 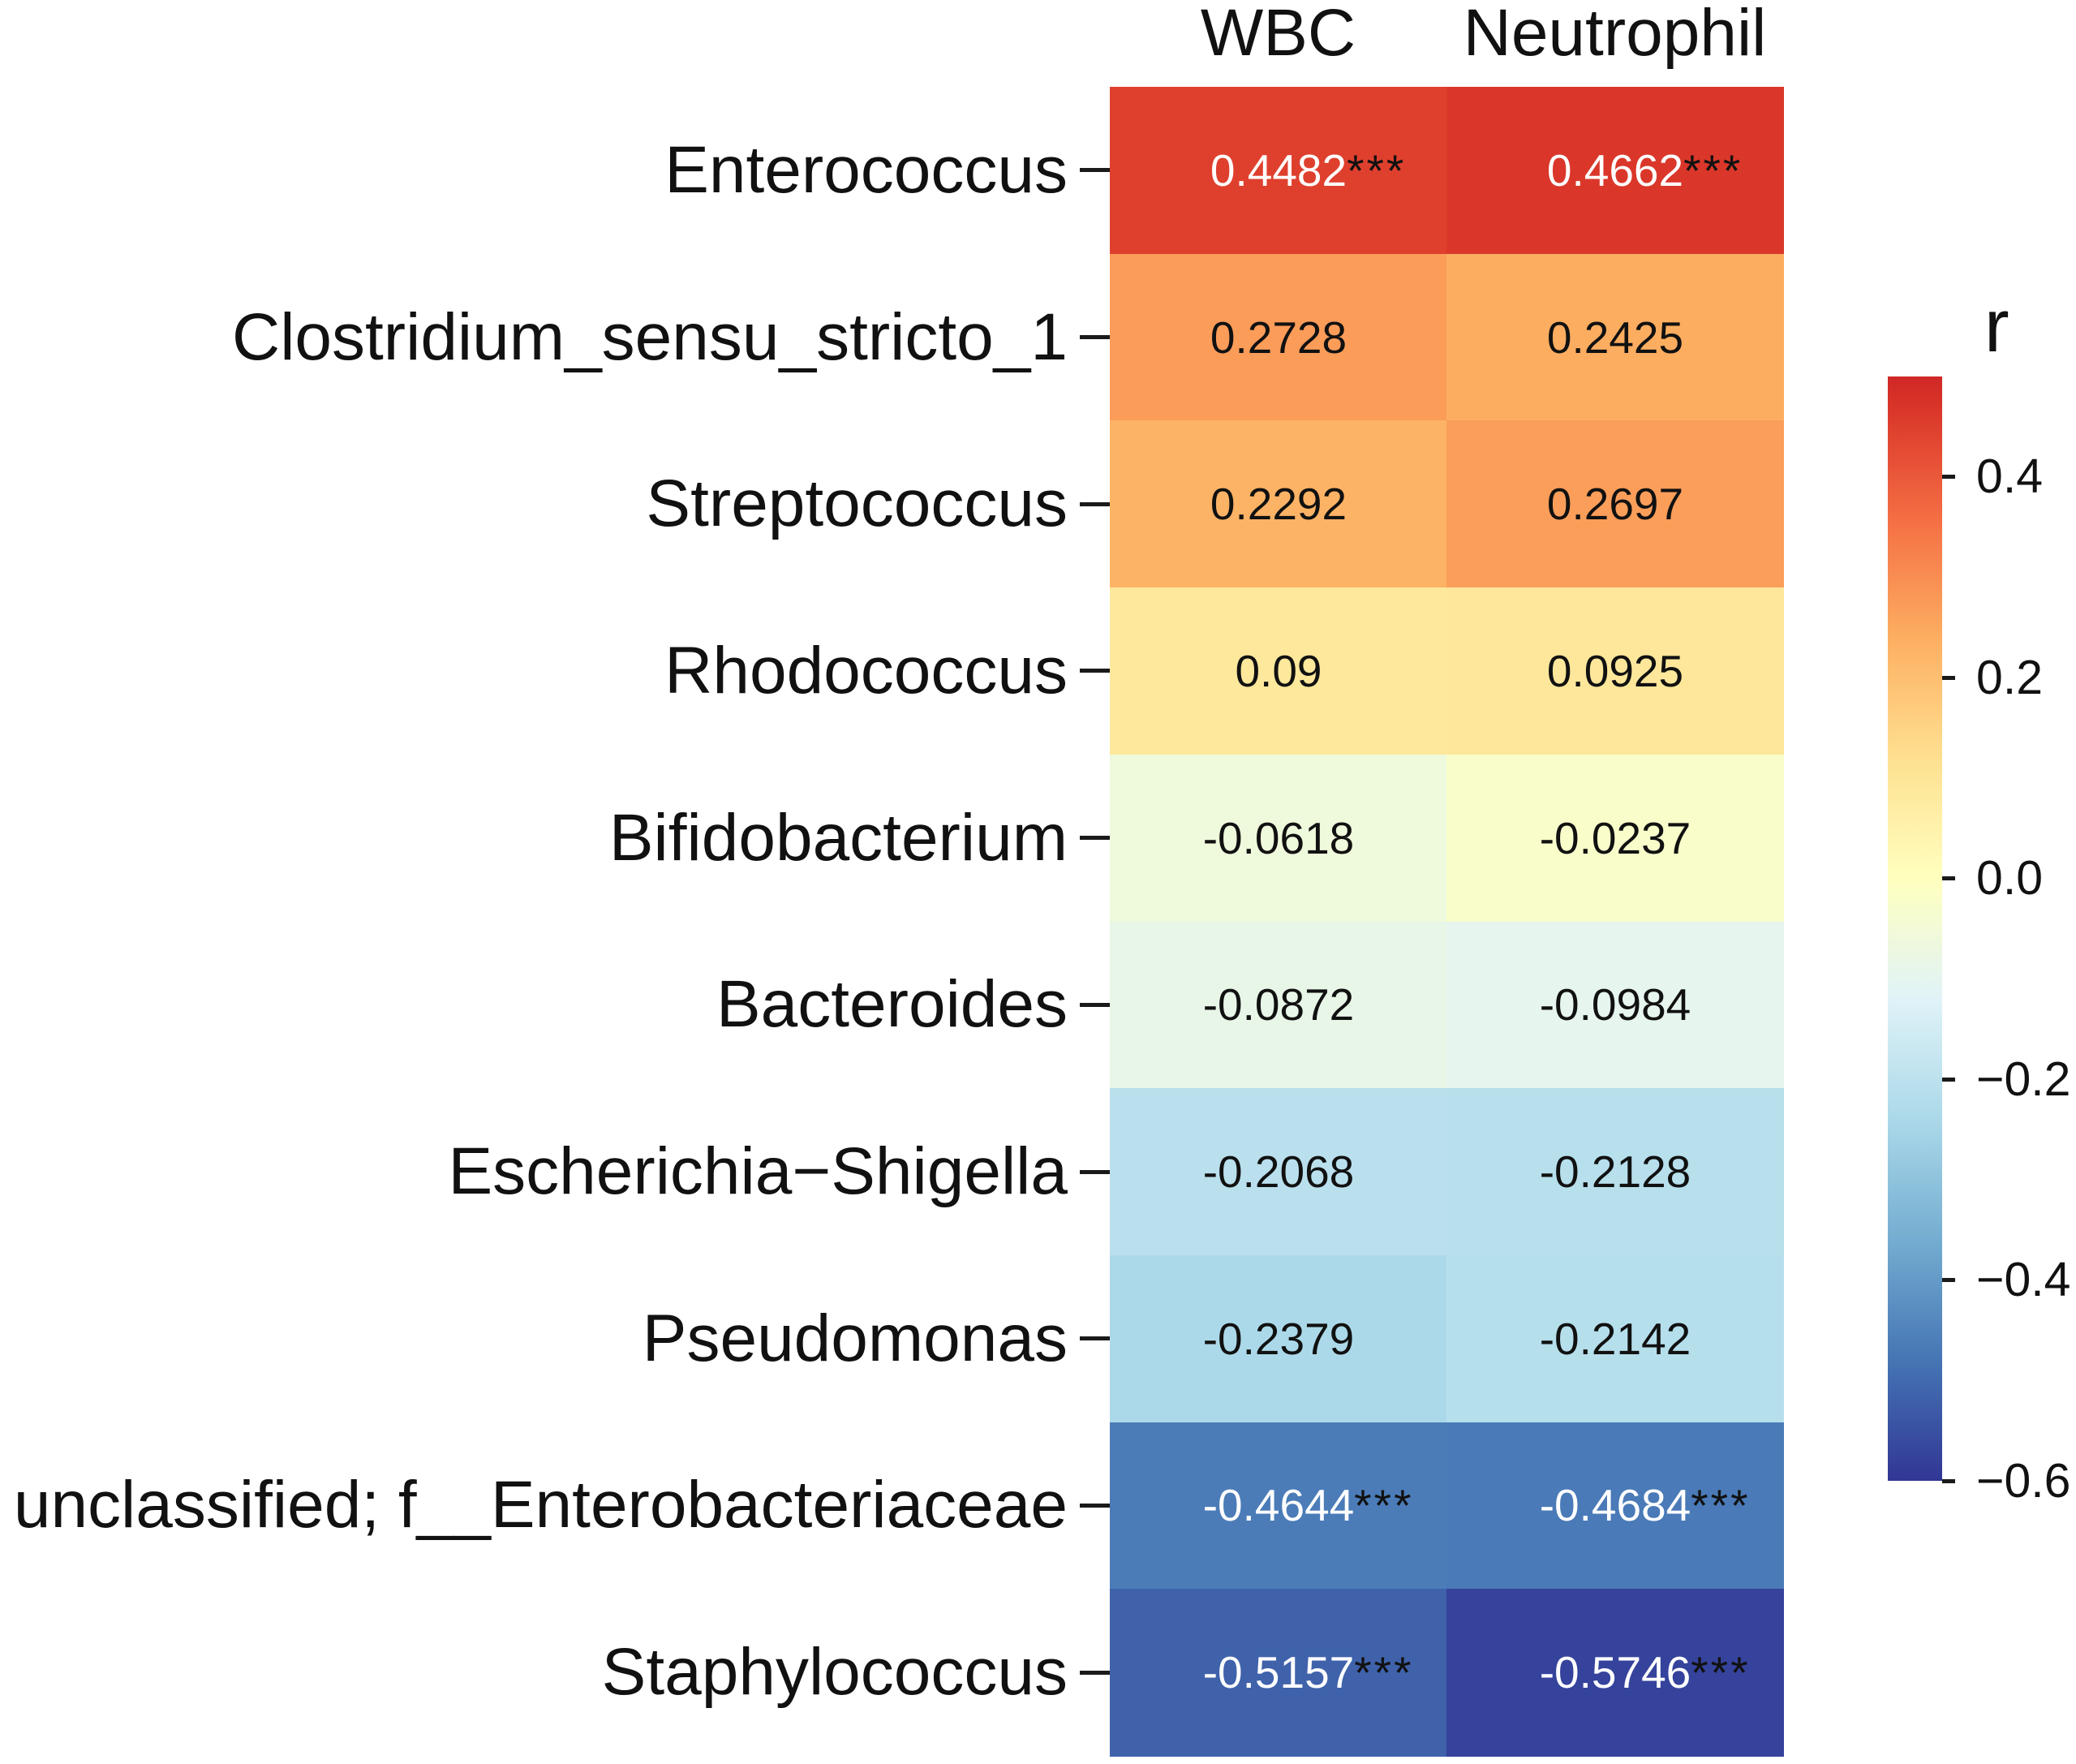 I want to click on heatmap-cell: -0.0872, so click(x=1279, y=1005).